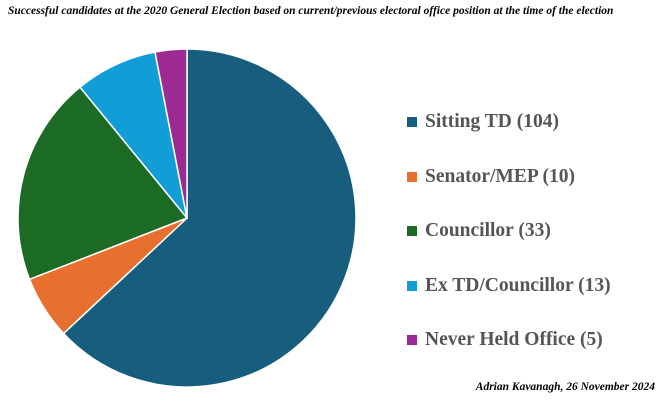  I want to click on legend-label: Never Held Office (5), so click(514, 340).